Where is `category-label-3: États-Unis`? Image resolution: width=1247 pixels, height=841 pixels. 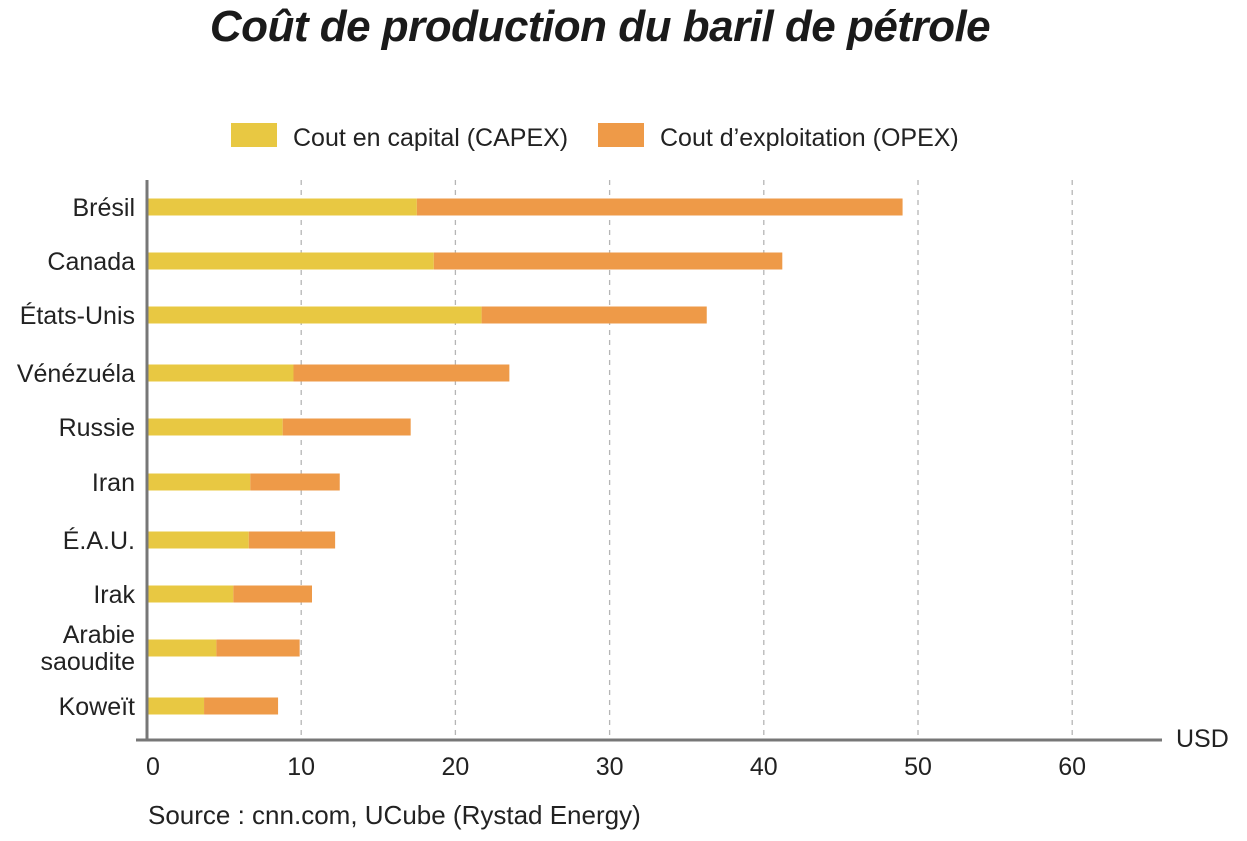 category-label-3: États-Unis is located at coordinates (77, 315).